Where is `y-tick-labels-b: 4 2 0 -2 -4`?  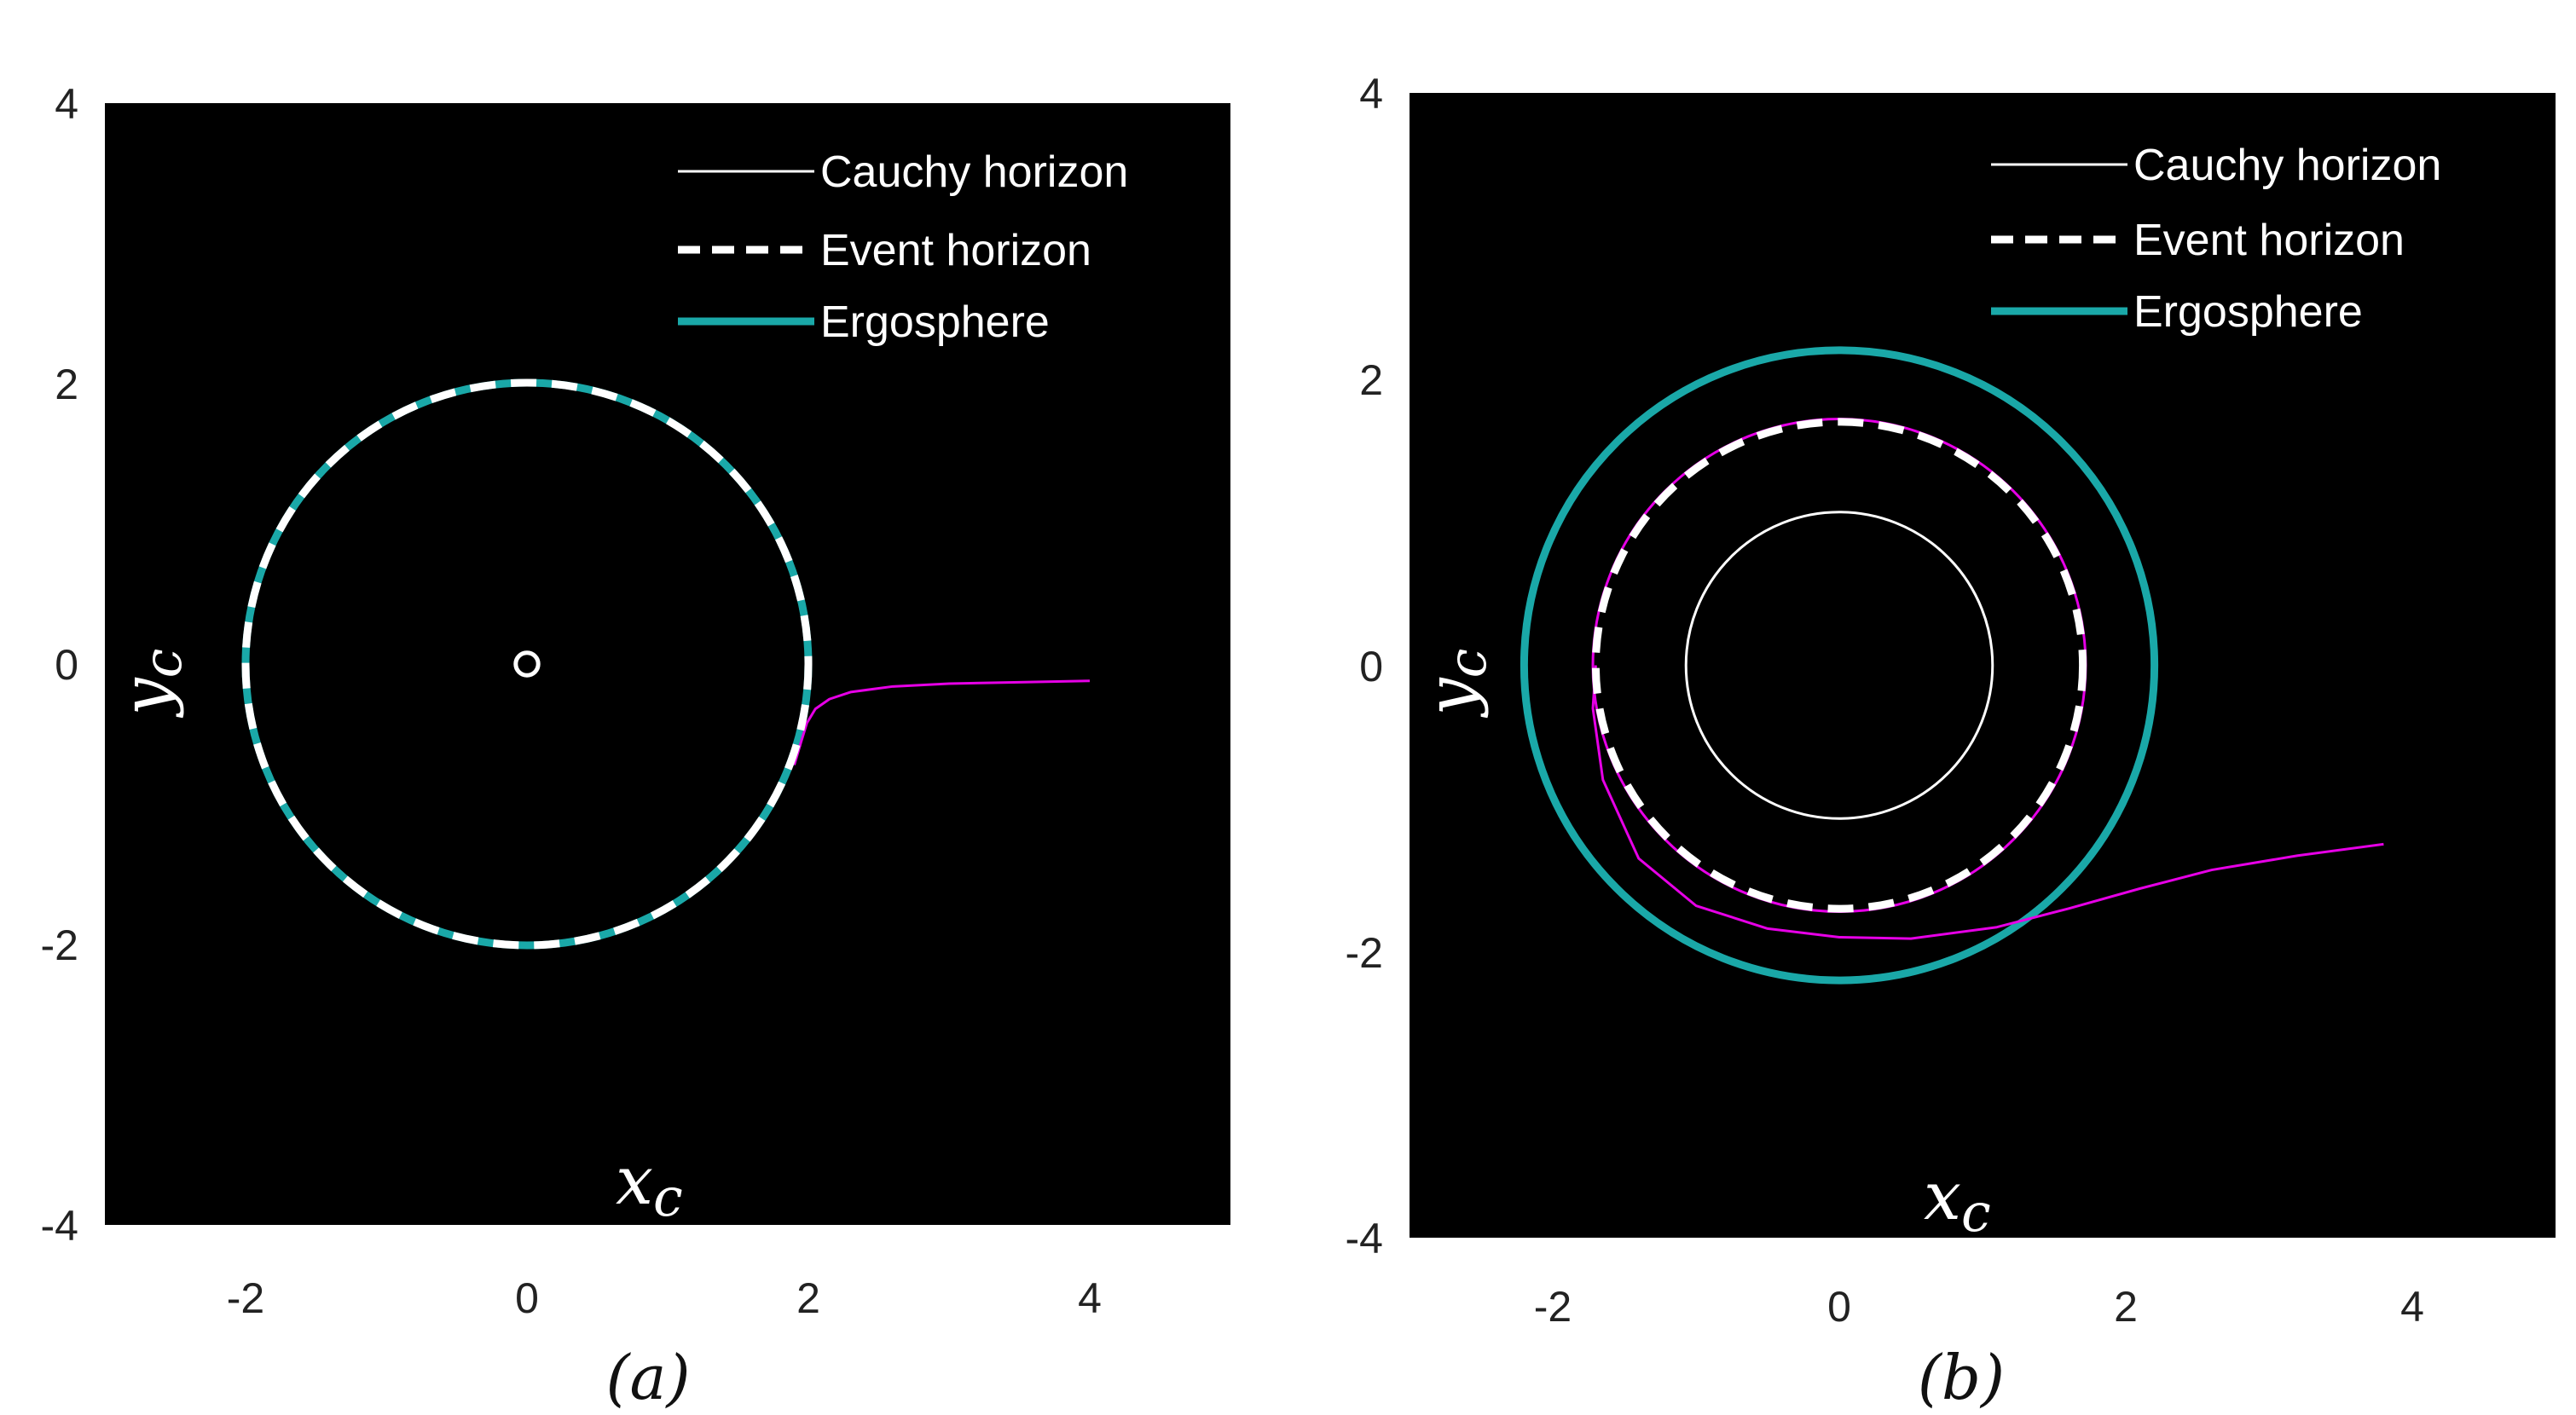 y-tick-labels-b: 4 2 0 -2 -4 is located at coordinates (1364, 666).